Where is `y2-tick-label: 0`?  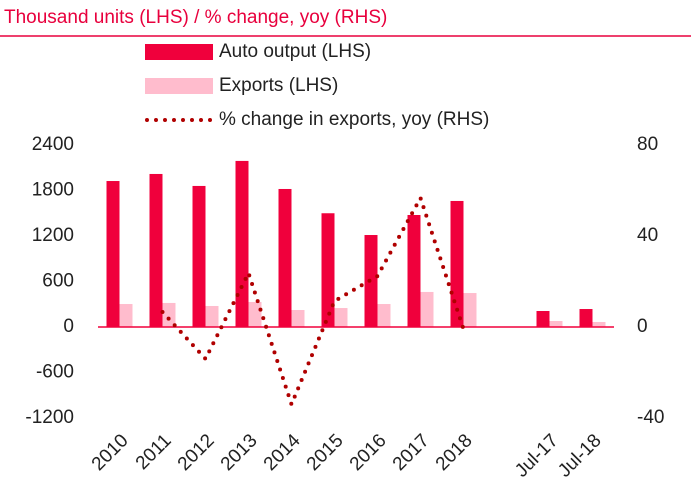
y2-tick-label: 0 is located at coordinates (642, 326).